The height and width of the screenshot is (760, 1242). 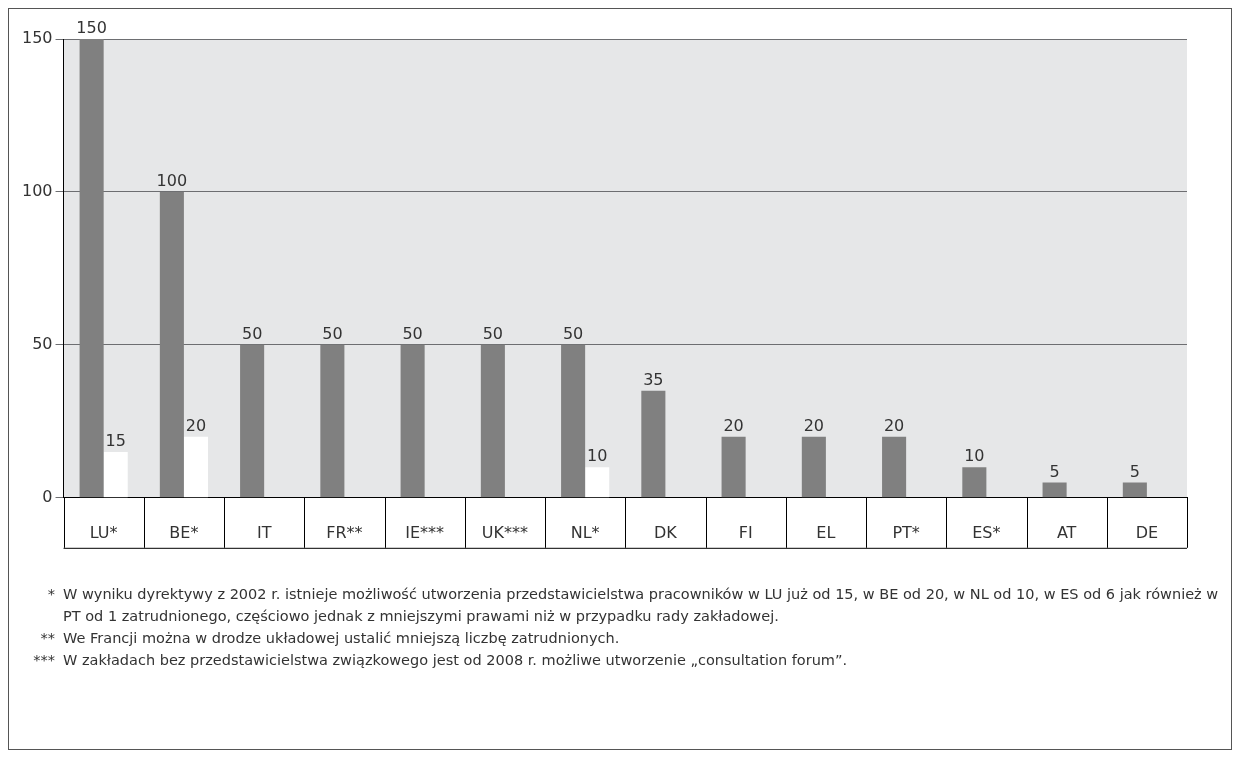 I want to click on y-tick-label: 50, so click(x=42, y=344).